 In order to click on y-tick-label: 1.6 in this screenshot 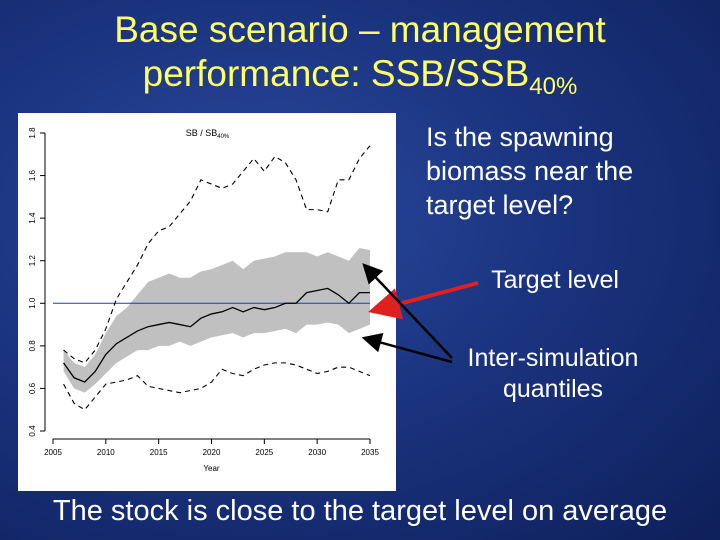, I will do `click(32, 175)`.